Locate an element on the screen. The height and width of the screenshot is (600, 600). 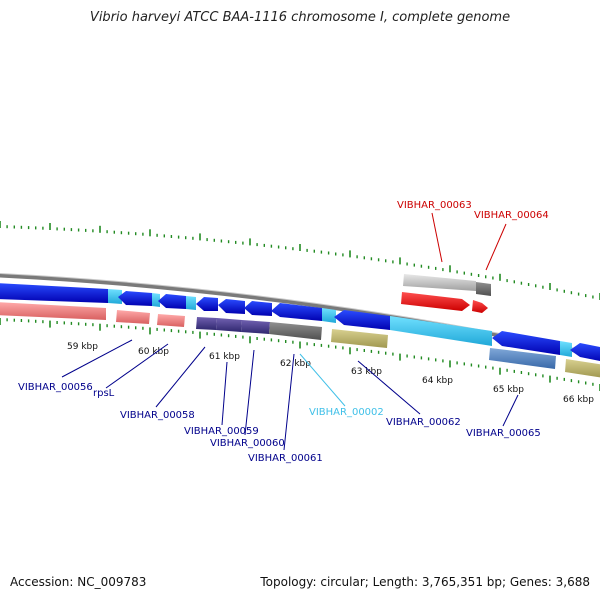
gene-vibhar-00065-box is located at coordinates (522, 358).